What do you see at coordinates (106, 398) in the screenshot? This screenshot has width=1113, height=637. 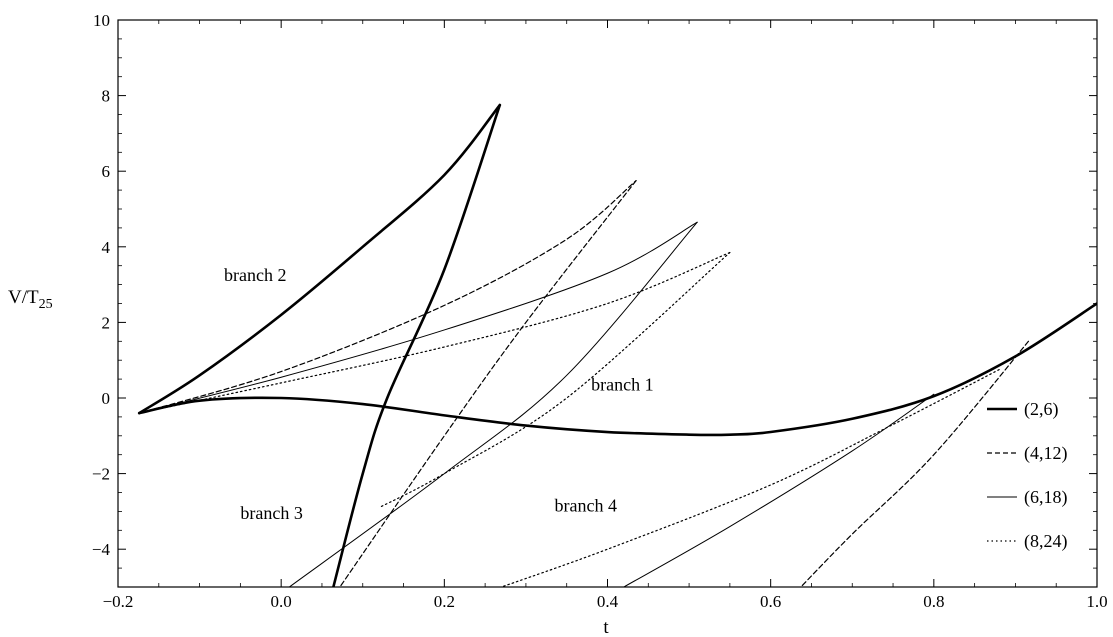 I see `y-tick-label: 0` at bounding box center [106, 398].